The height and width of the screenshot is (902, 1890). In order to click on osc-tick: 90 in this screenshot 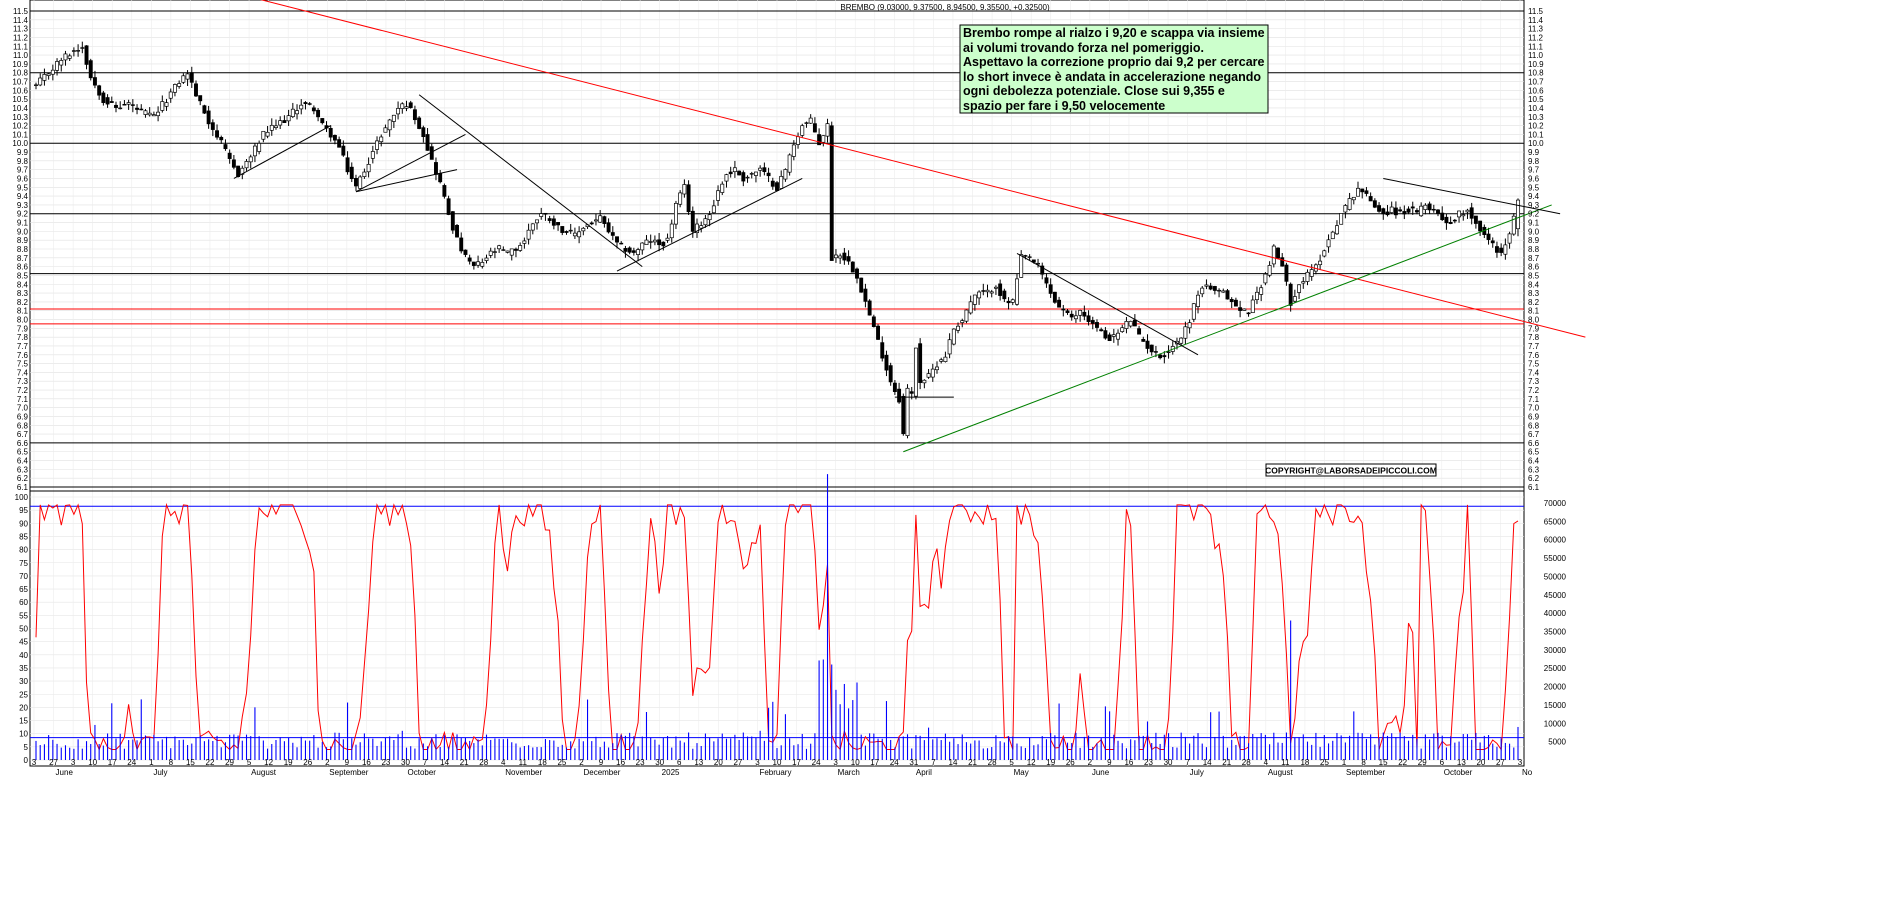, I will do `click(23, 523)`.